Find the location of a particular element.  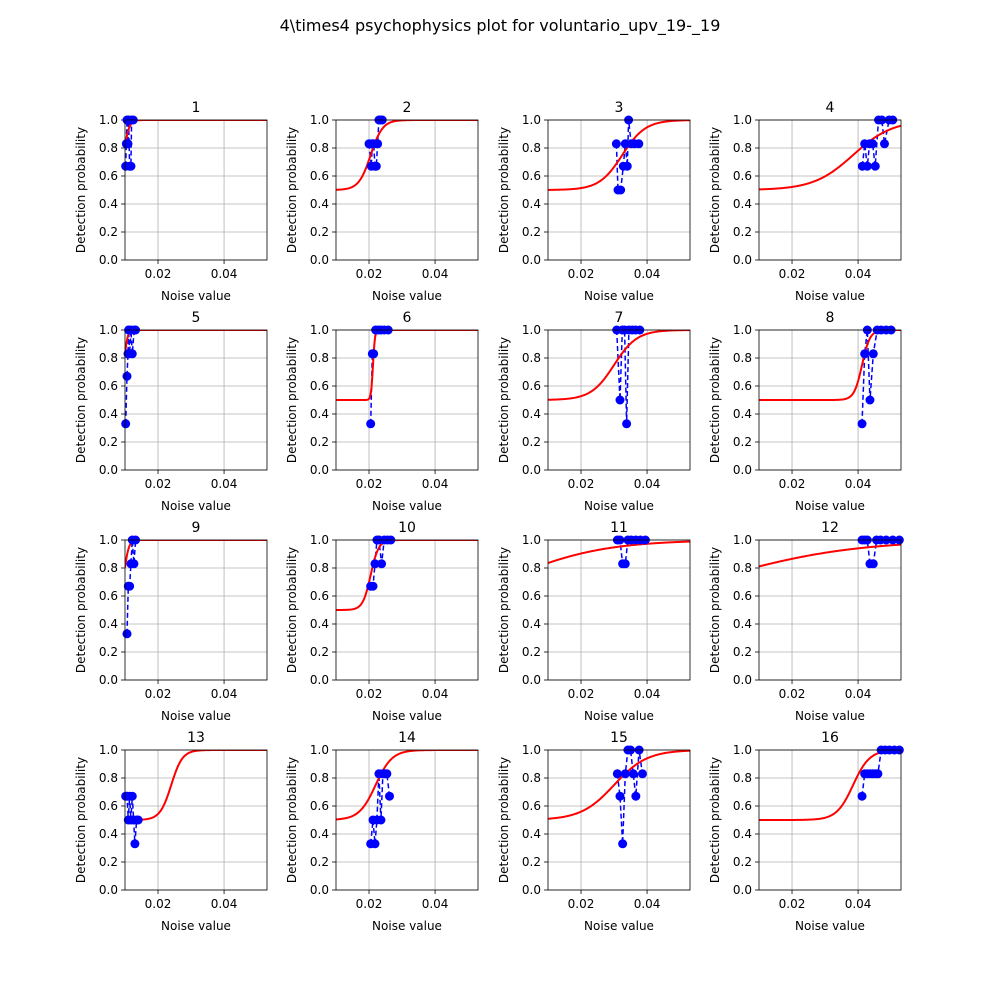

subplot-title: 10 is located at coordinates (407, 528).